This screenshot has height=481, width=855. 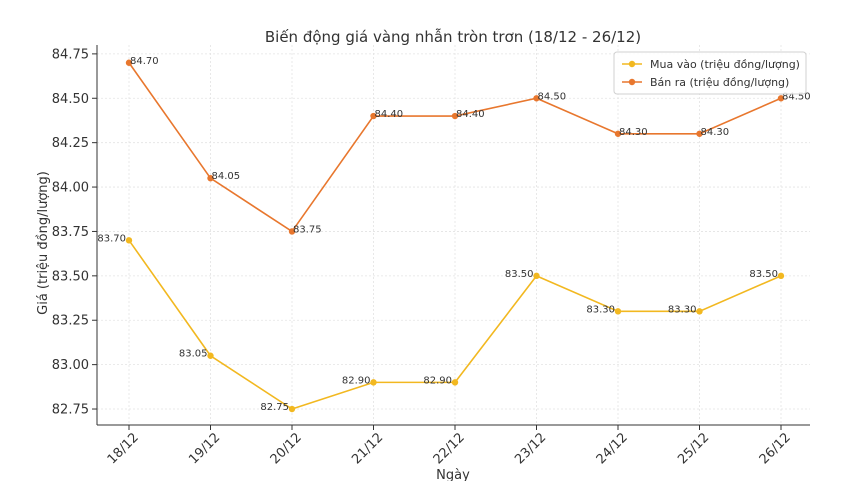 What do you see at coordinates (70, 143) in the screenshot?
I see `y-tick-label: 84.25` at bounding box center [70, 143].